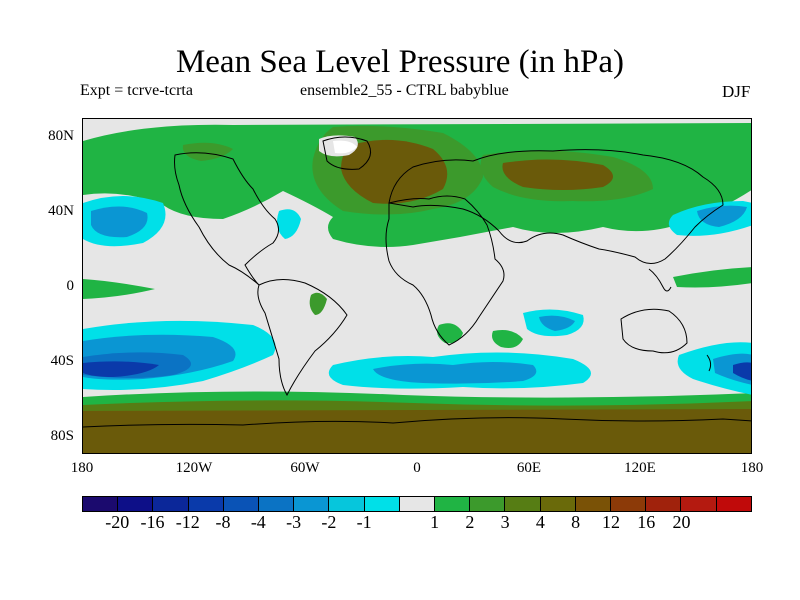  I want to click on lon-label-180e: 180, so click(752, 468).